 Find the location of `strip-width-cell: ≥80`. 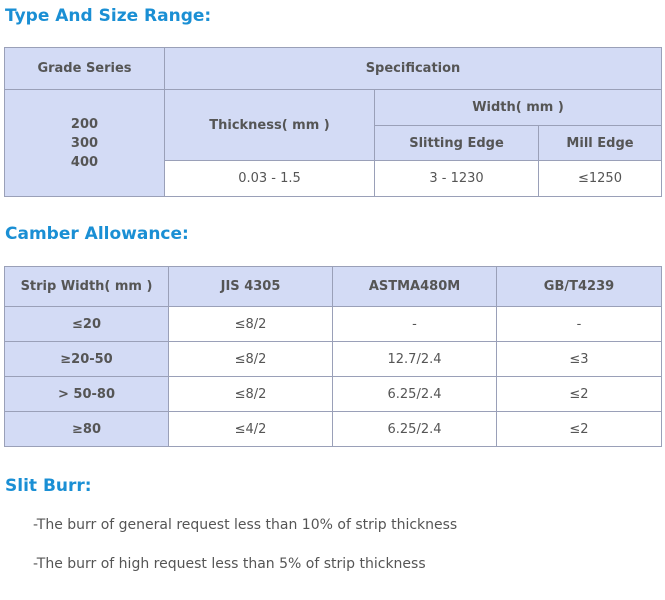

strip-width-cell: ≥80 is located at coordinates (86, 429).